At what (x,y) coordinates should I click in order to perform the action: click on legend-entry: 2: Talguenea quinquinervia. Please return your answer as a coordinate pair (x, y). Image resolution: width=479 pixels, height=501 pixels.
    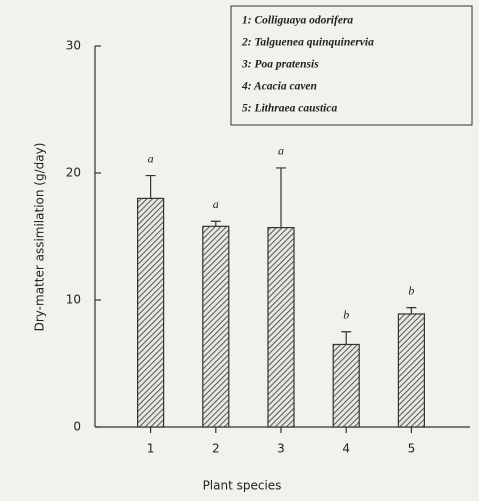
    Looking at the image, I should click on (307, 43).